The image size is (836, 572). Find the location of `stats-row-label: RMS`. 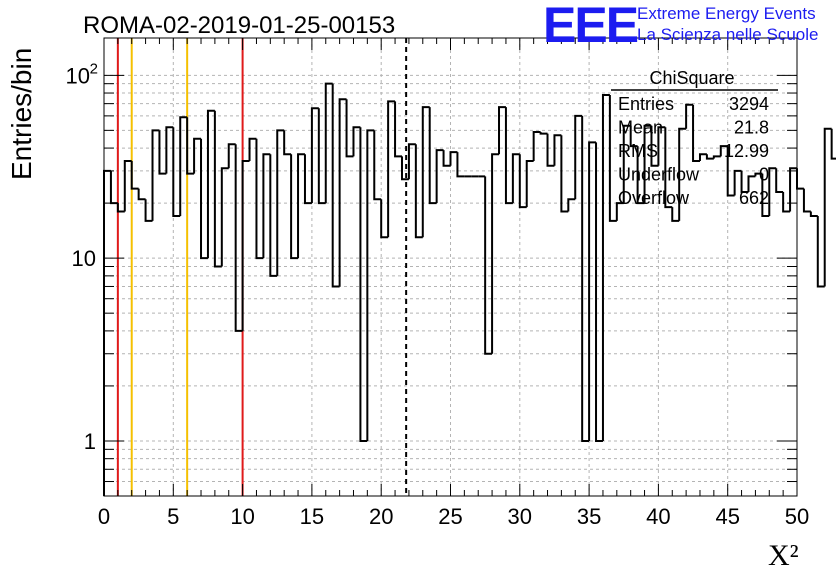

stats-row-label: RMS is located at coordinates (638, 151).